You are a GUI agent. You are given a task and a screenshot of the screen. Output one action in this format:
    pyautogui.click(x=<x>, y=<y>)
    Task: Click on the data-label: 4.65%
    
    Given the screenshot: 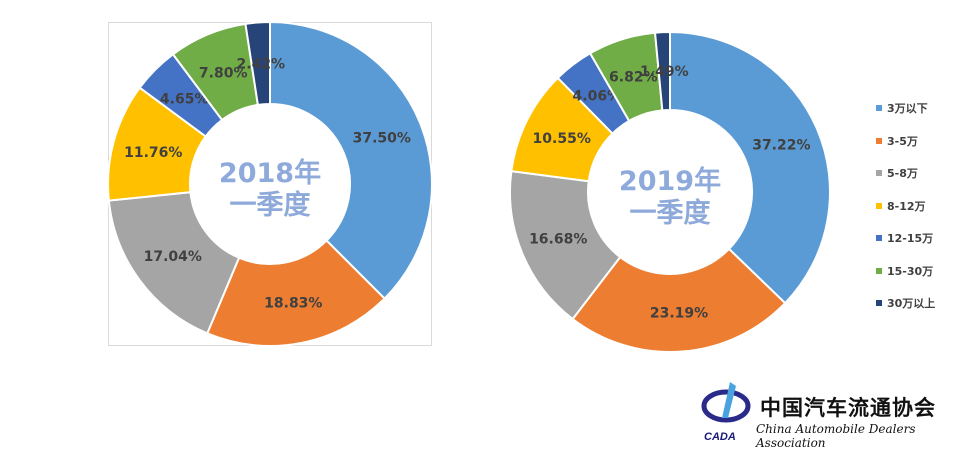 What is the action you would take?
    pyautogui.click(x=184, y=100)
    